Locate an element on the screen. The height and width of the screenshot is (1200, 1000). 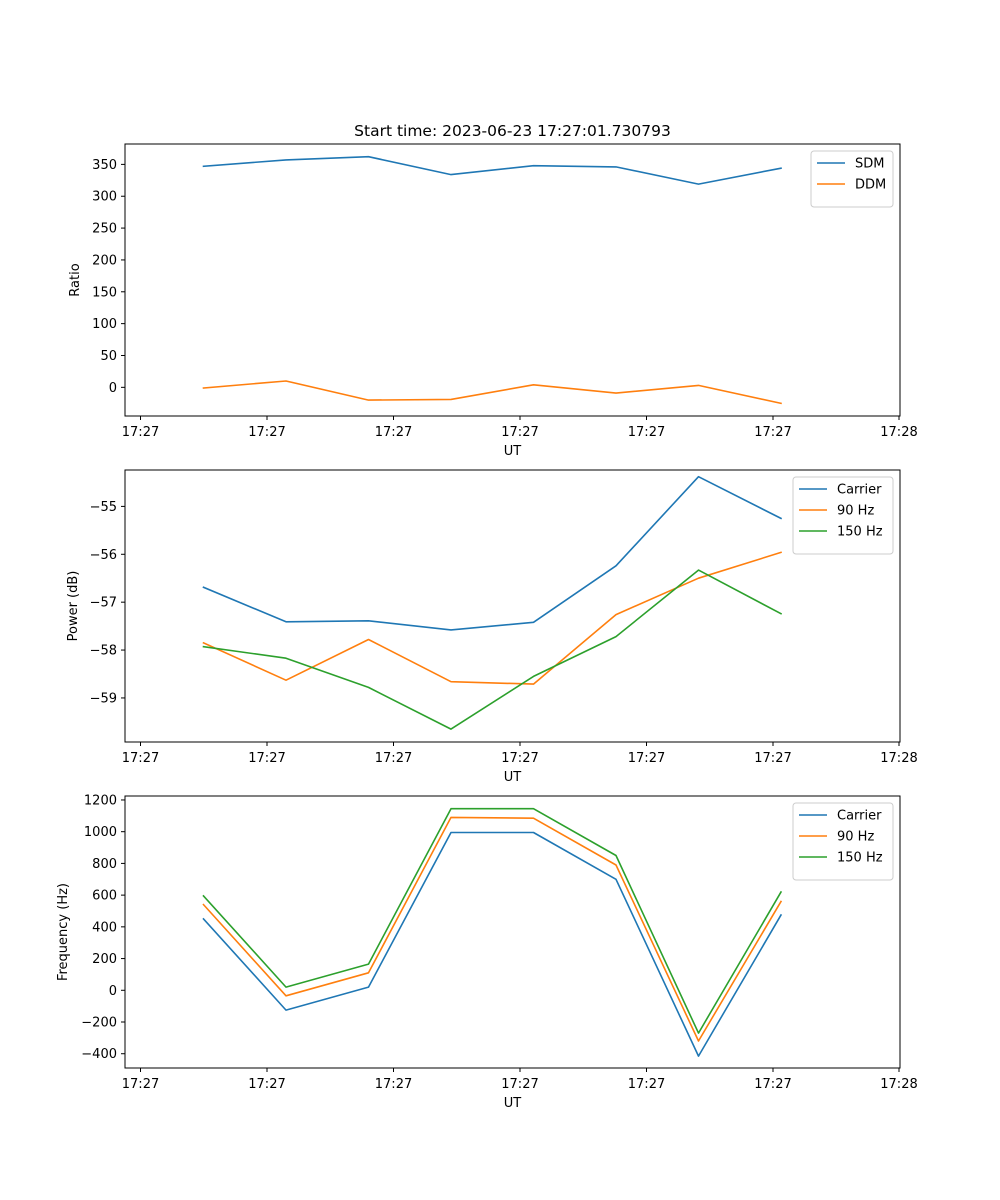
y-tick-label: −57 is located at coordinates (103, 603).